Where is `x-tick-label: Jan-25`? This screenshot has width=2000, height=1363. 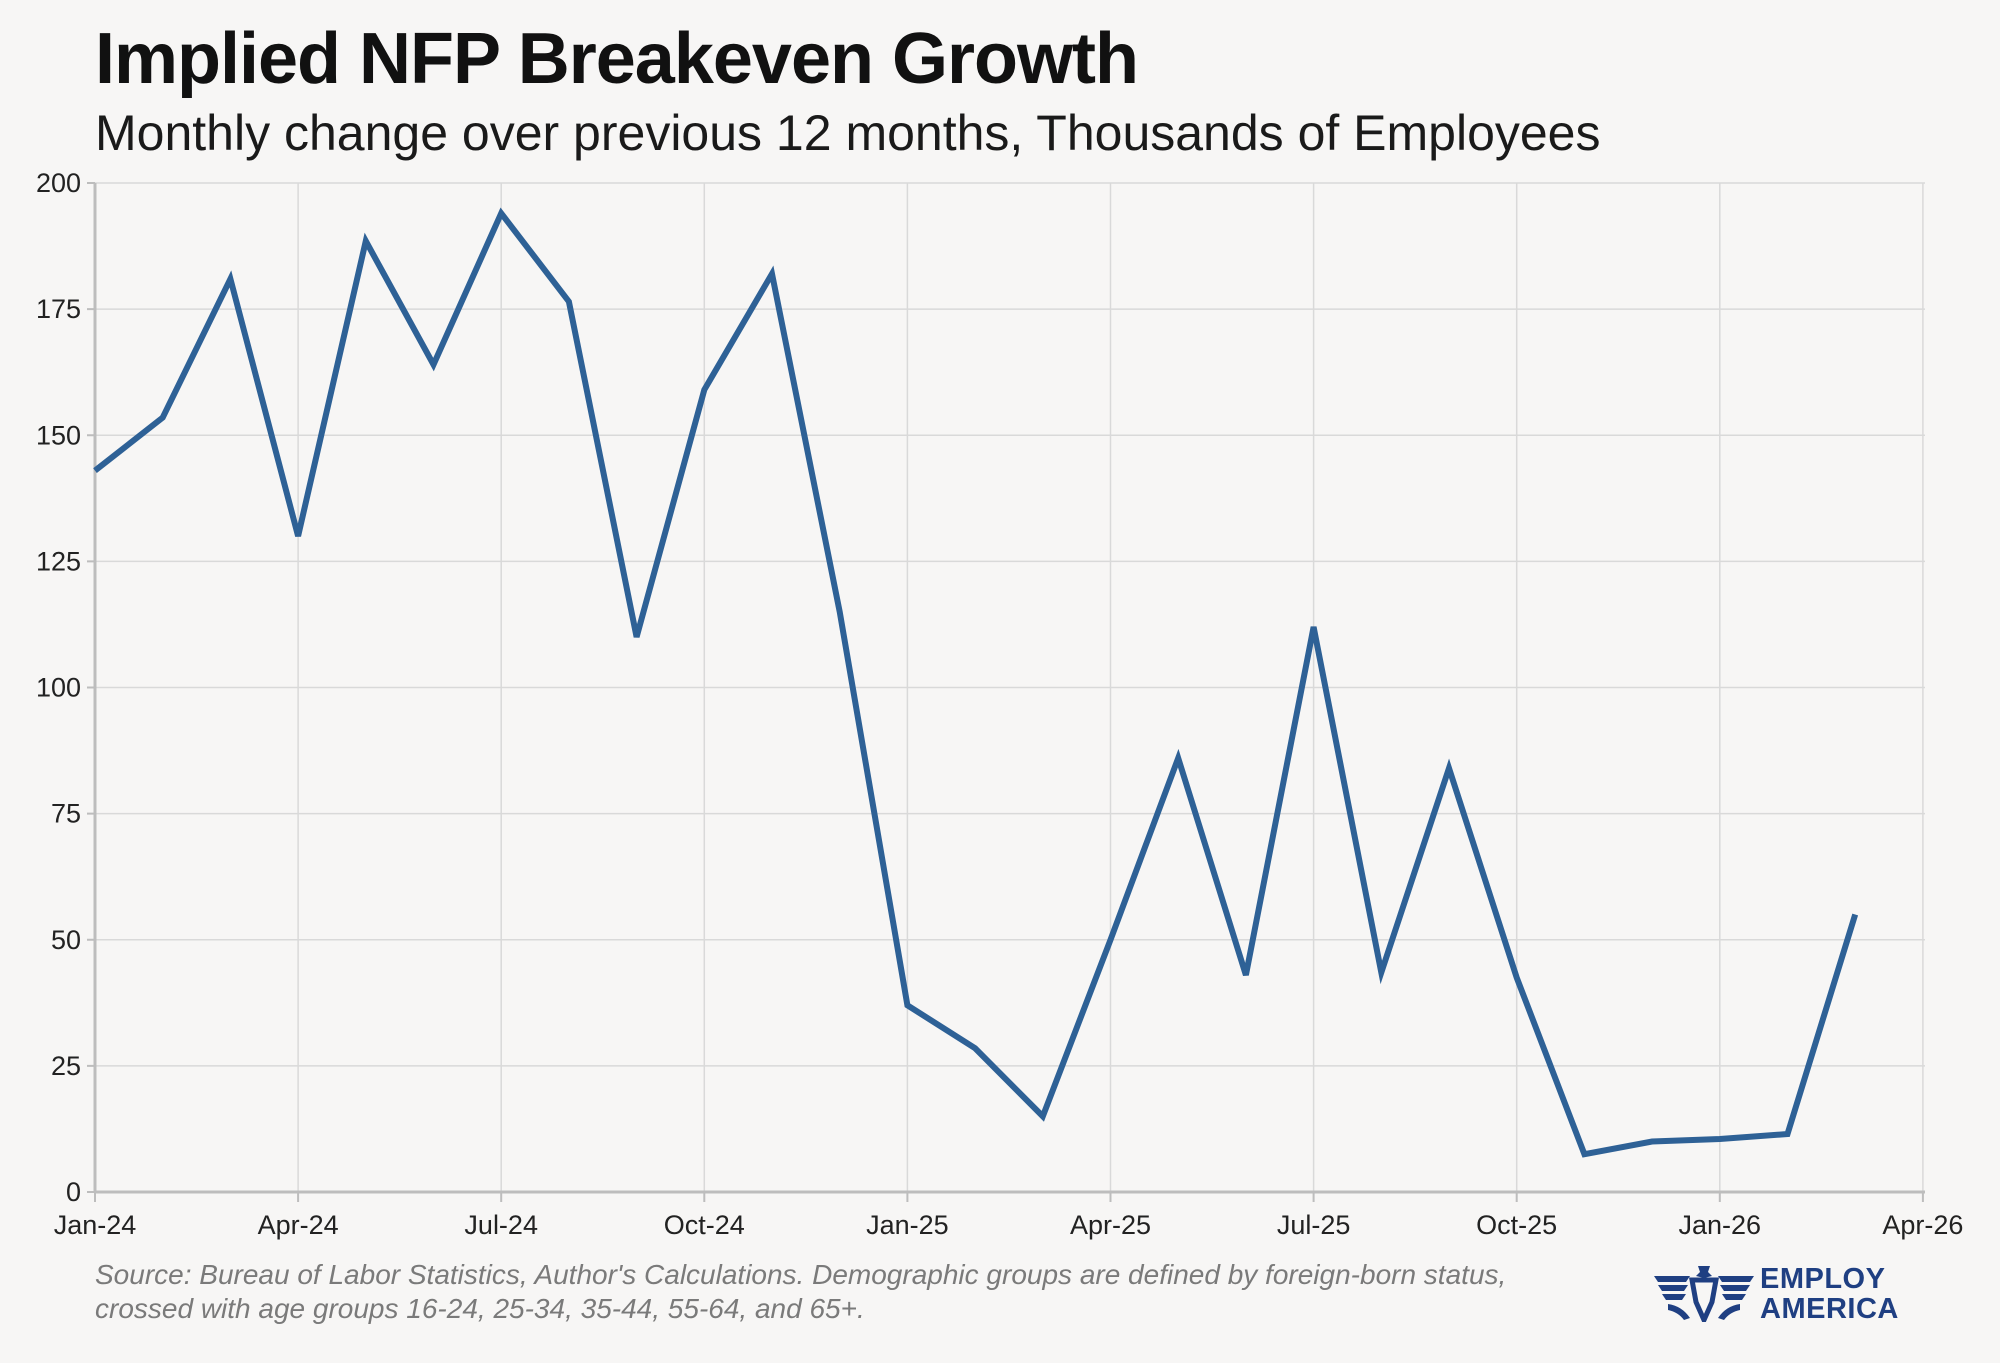
x-tick-label: Jan-25 is located at coordinates (907, 1225).